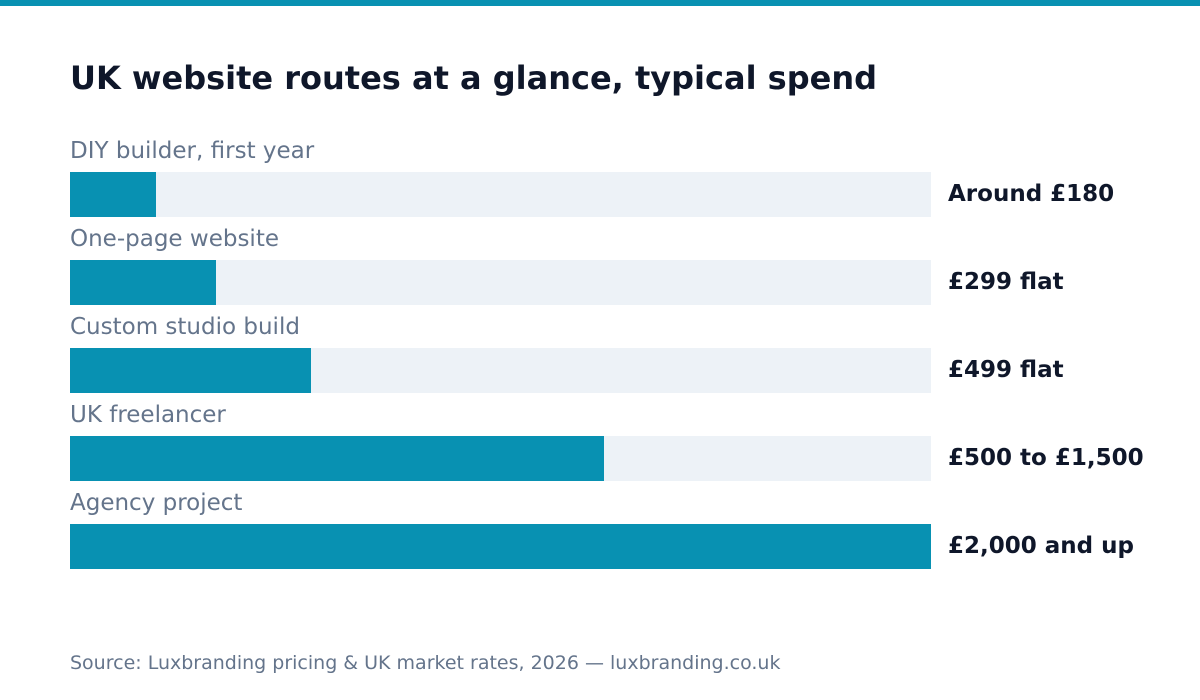  Describe the element at coordinates (1006, 282) in the screenshot. I see `value-label: £299 flat` at that location.